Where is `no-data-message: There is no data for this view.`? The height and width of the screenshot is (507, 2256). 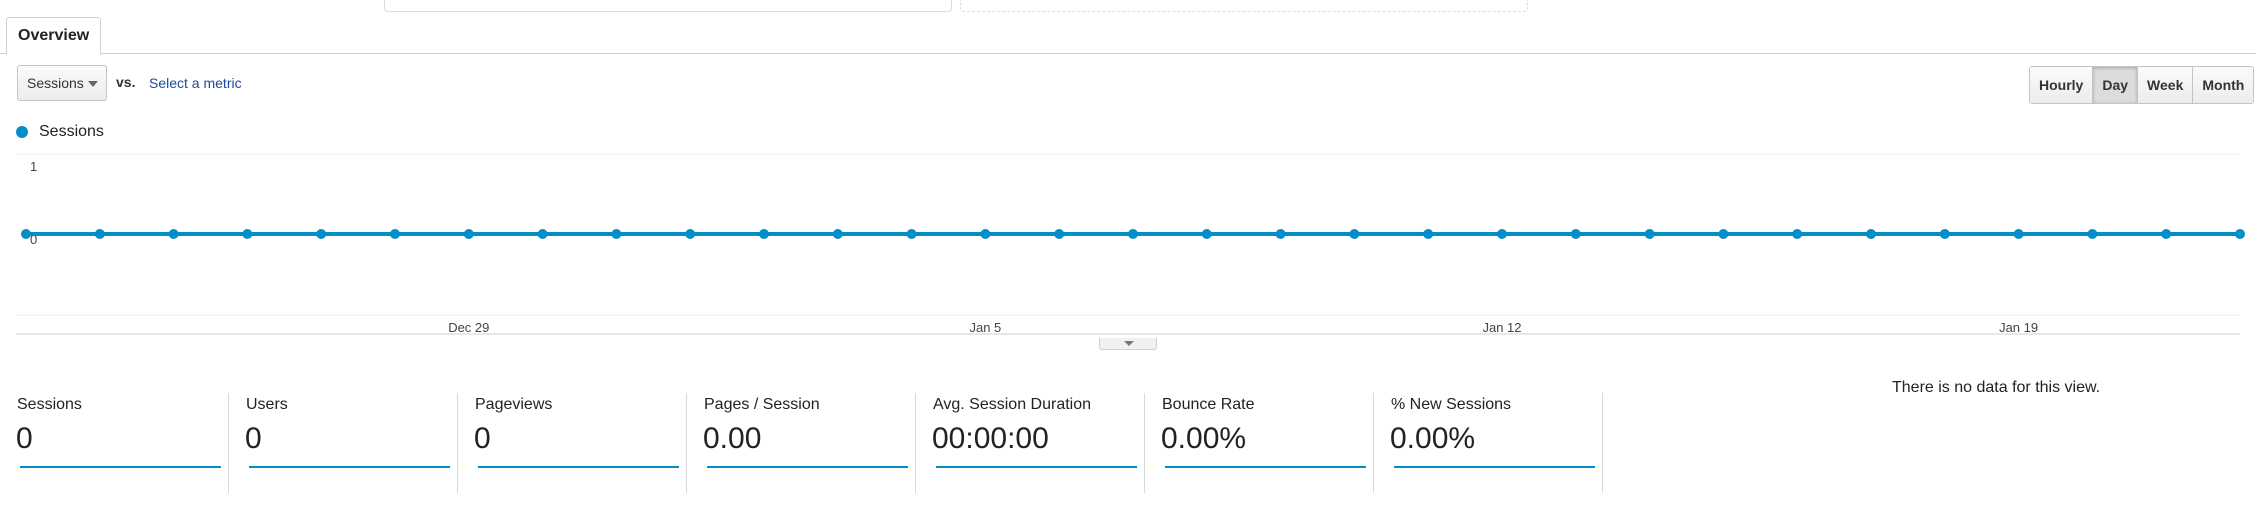
no-data-message: There is no data for this view. is located at coordinates (1996, 387).